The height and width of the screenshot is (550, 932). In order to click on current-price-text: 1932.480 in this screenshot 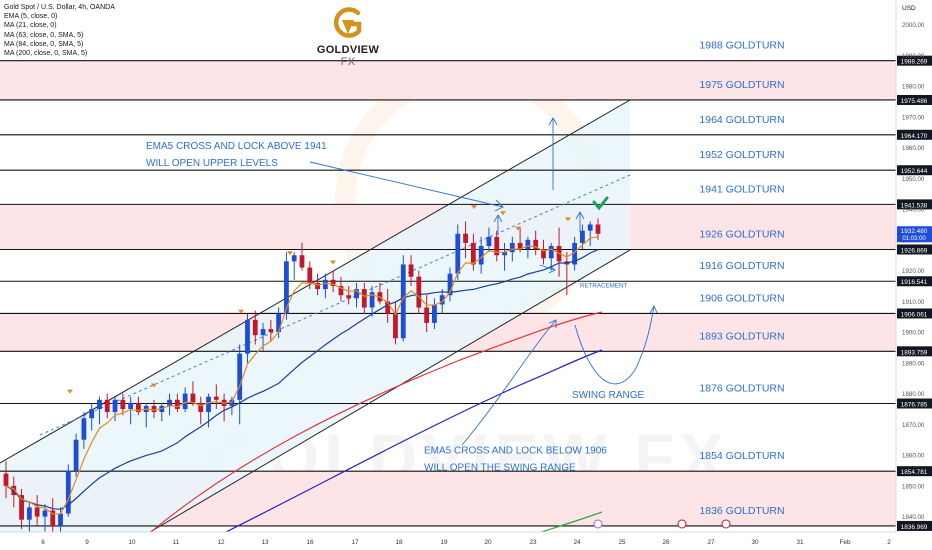, I will do `click(914, 231)`.